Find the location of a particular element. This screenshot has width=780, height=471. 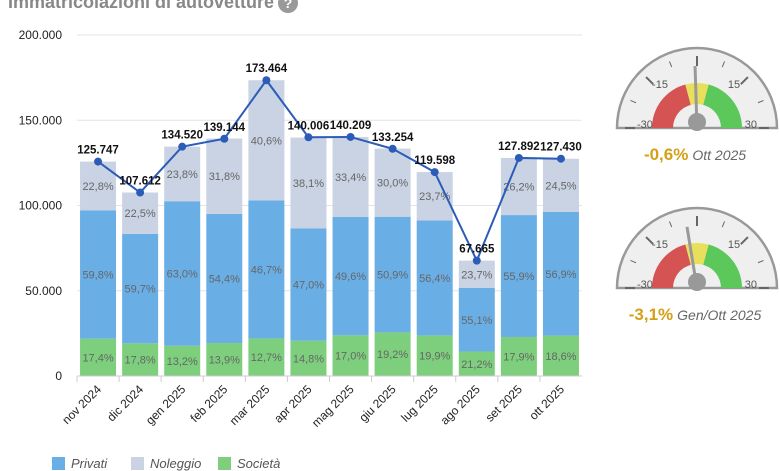

gauge-hub is located at coordinates (697, 282).